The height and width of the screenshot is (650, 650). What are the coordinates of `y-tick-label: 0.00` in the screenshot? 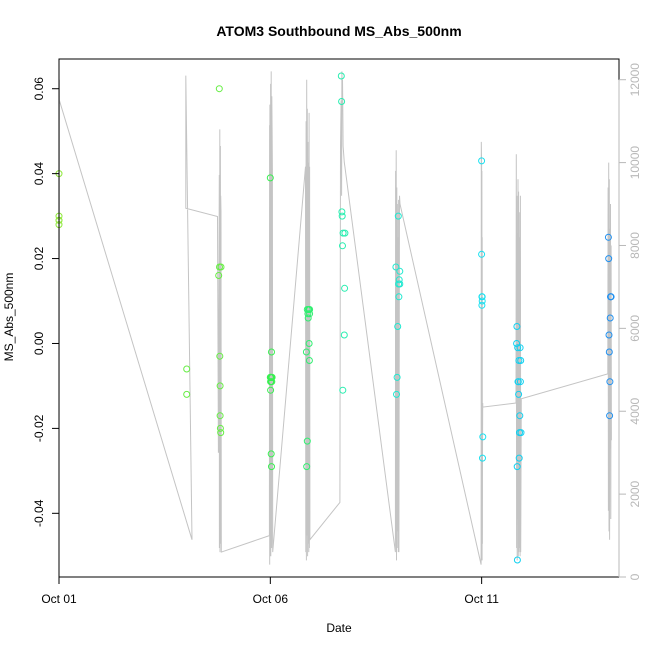 It's located at (39, 343).